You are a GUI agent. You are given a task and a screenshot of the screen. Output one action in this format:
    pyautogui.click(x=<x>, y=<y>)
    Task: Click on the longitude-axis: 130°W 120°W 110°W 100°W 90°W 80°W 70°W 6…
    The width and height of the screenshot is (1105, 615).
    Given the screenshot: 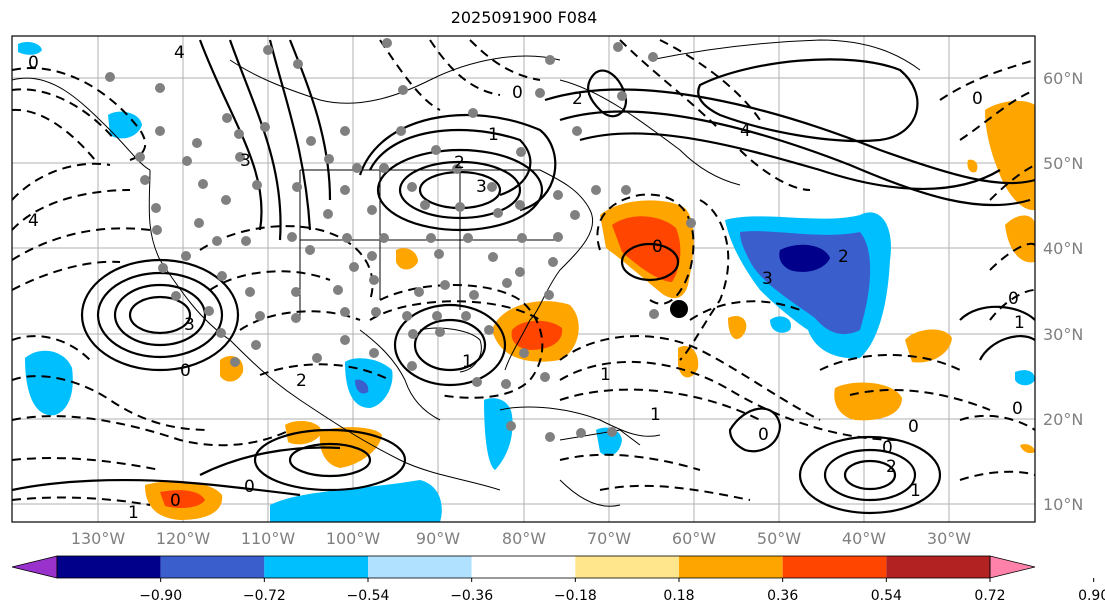 What is the action you would take?
    pyautogui.click(x=521, y=538)
    